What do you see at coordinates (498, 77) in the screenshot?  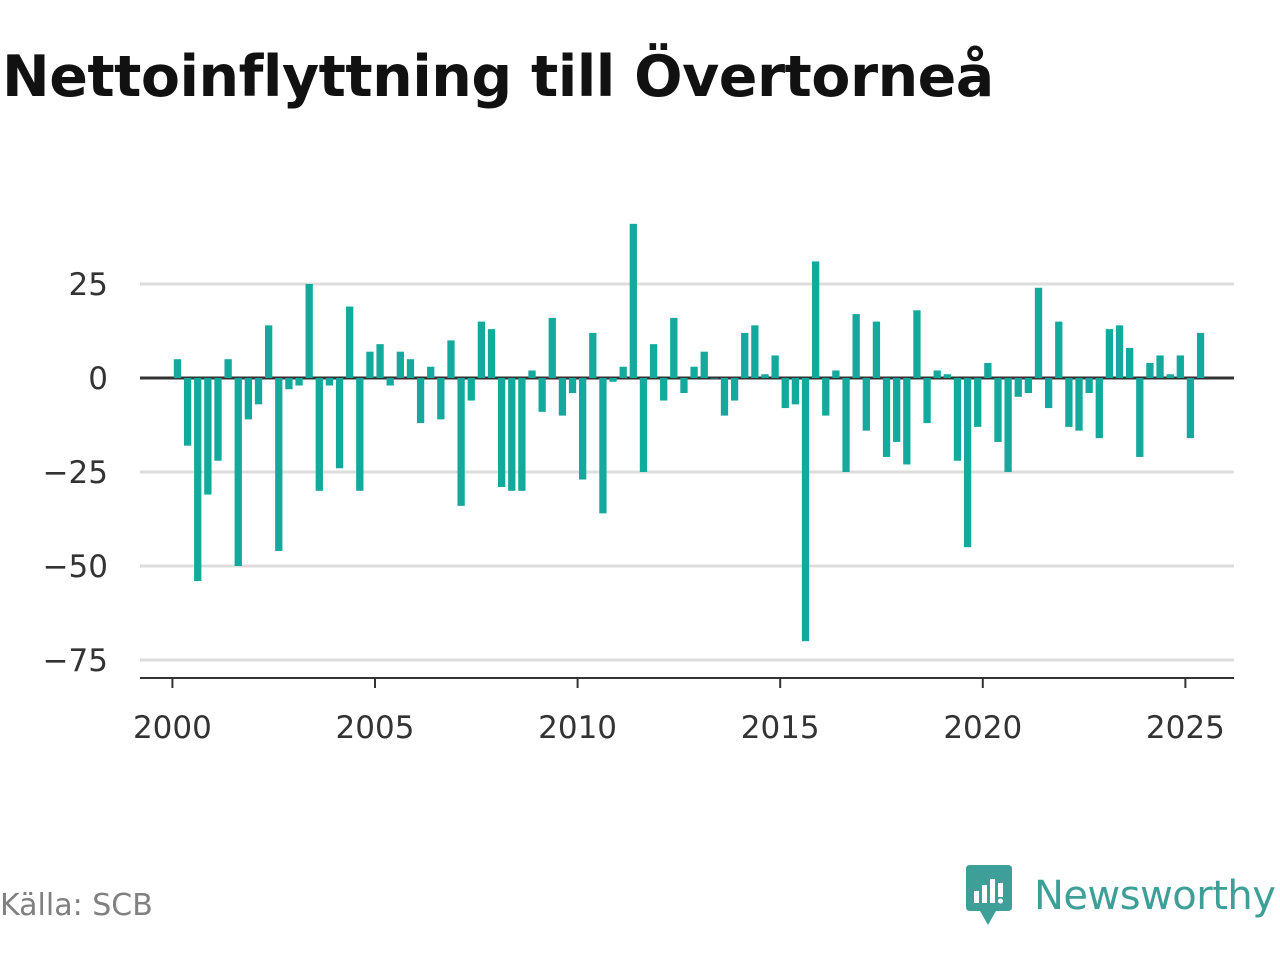 I see `page-title: Nettoinflyttning till Övertorneå` at bounding box center [498, 77].